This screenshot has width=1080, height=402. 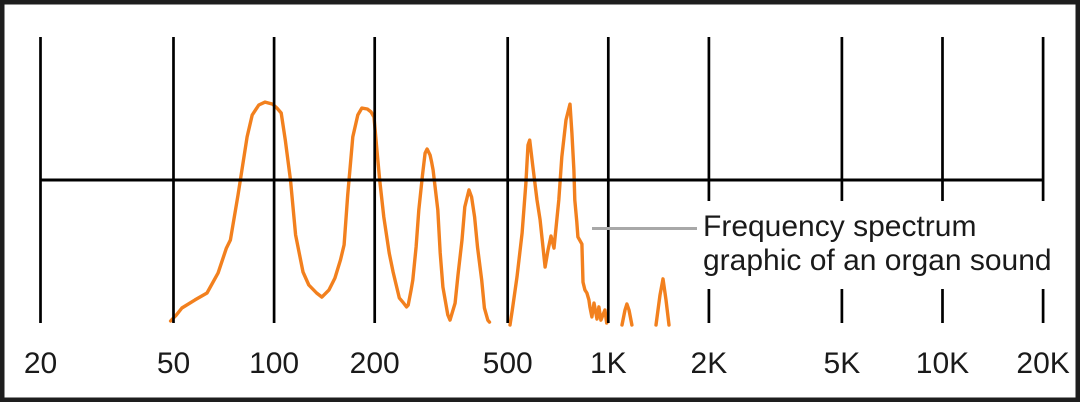 What do you see at coordinates (375, 363) in the screenshot?
I see `tick-label-200: 200` at bounding box center [375, 363].